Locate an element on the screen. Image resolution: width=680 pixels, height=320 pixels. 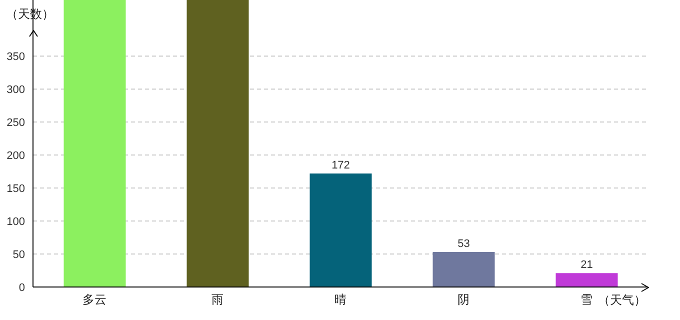
y-tick-label: 100 is located at coordinates (15, 222).